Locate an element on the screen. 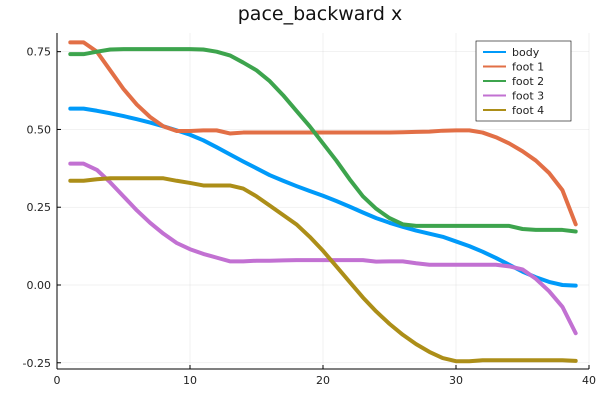  legend-label-foot-1: foot 1 is located at coordinates (528, 67).